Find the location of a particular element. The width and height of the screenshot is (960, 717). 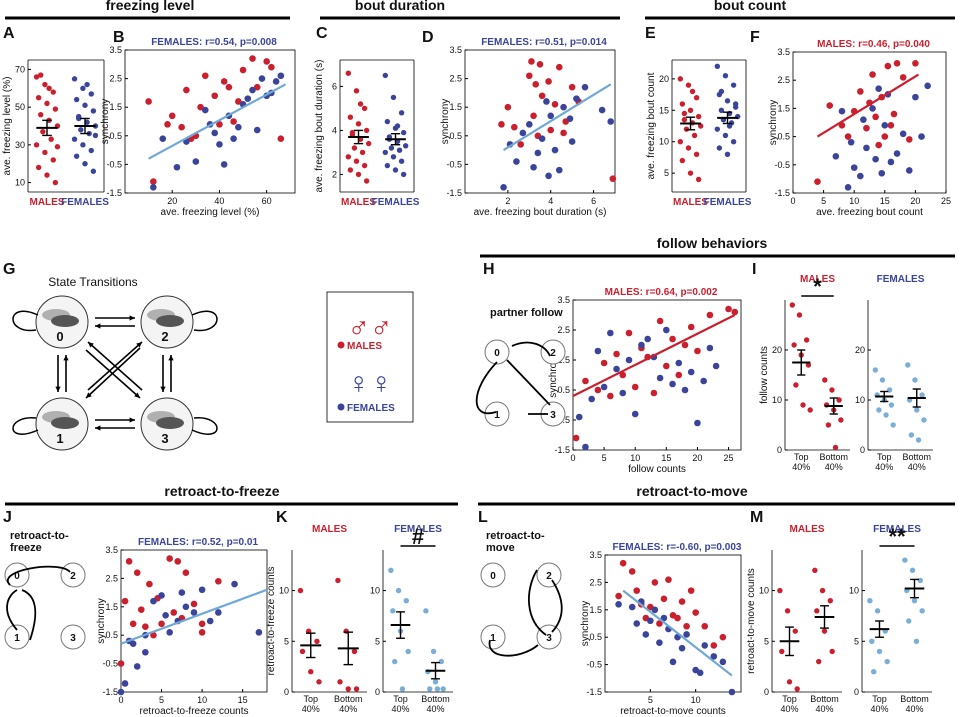

y-tick-label: 0 is located at coordinates (779, 450).